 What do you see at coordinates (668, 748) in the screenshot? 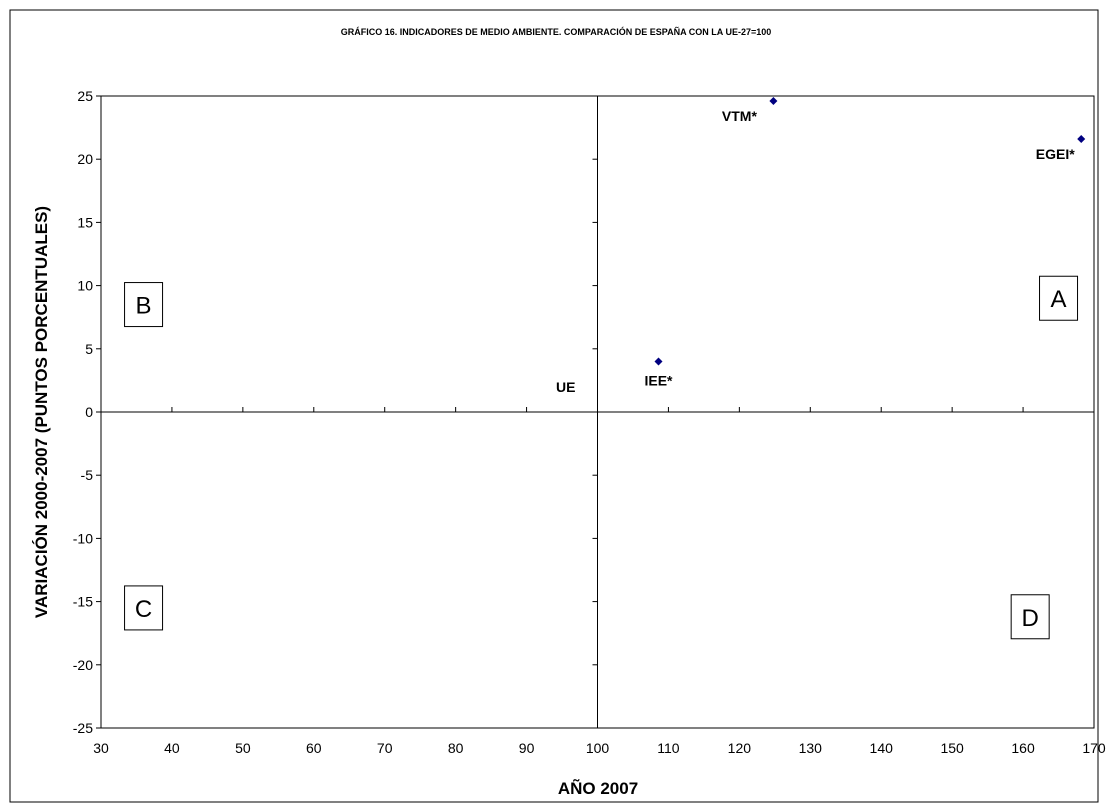
I see `x-tick-label: 110` at bounding box center [668, 748].